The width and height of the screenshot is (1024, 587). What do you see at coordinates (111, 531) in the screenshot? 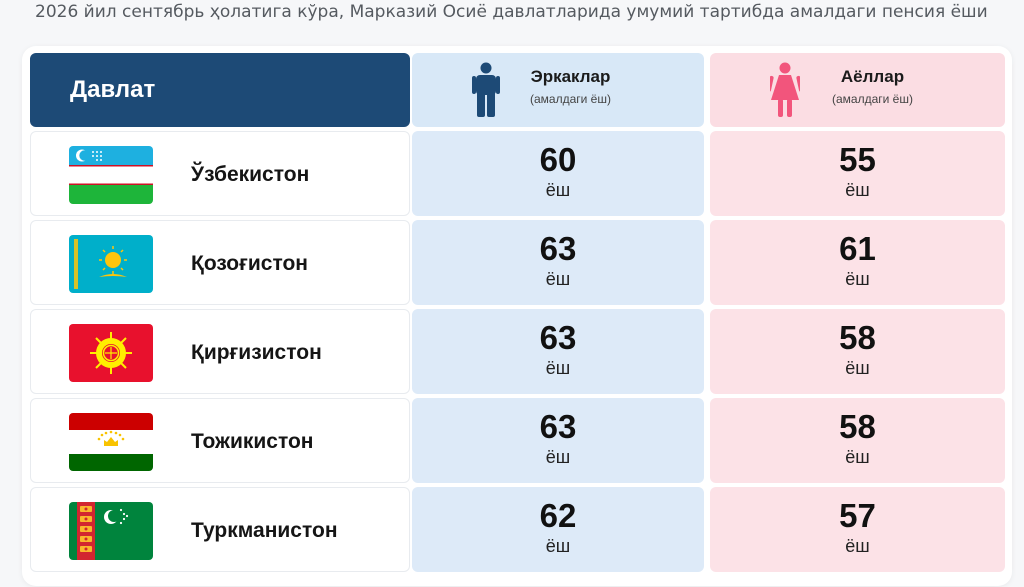
I see `turkmenistan-flag-icon` at bounding box center [111, 531].